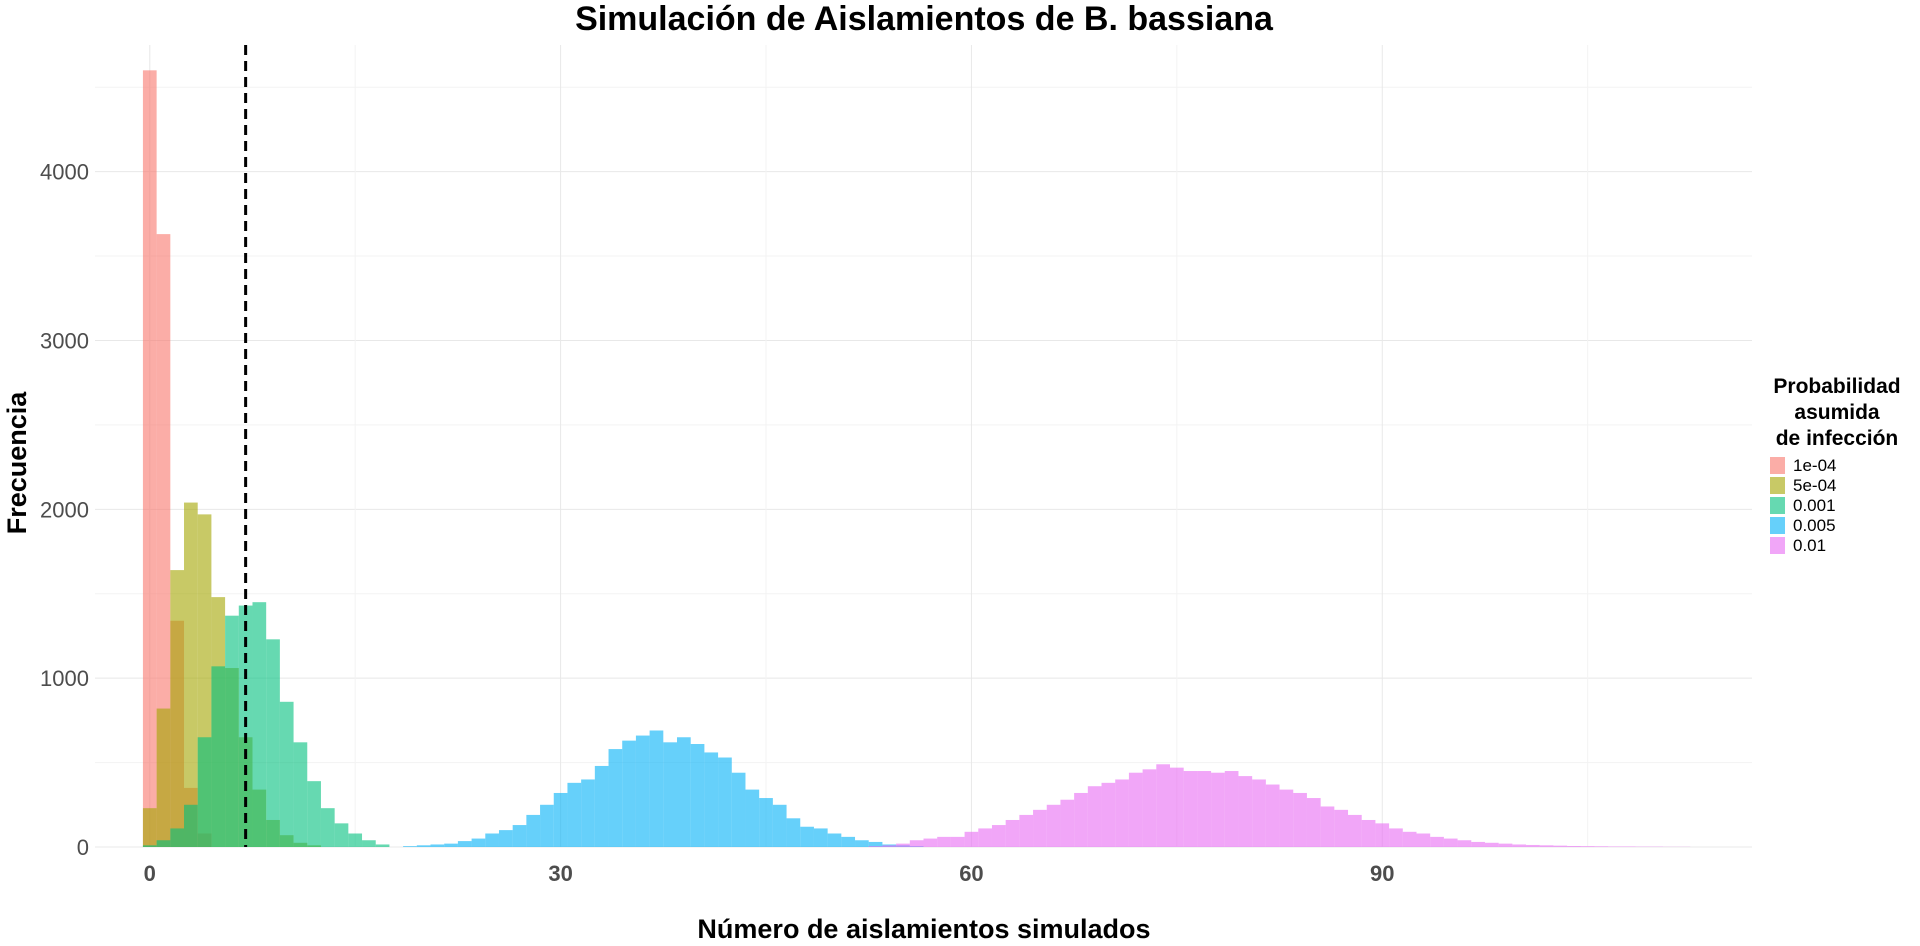  What do you see at coordinates (560, 873) in the screenshot?
I see `x-tick-label: 30` at bounding box center [560, 873].